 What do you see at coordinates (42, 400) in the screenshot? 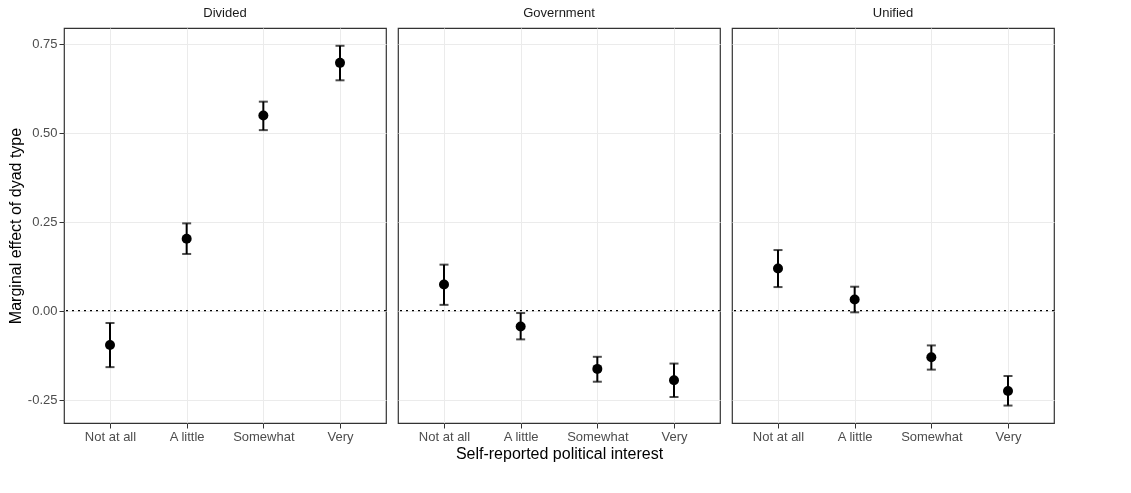
I see `y-tick-label: -0.25` at bounding box center [42, 400].